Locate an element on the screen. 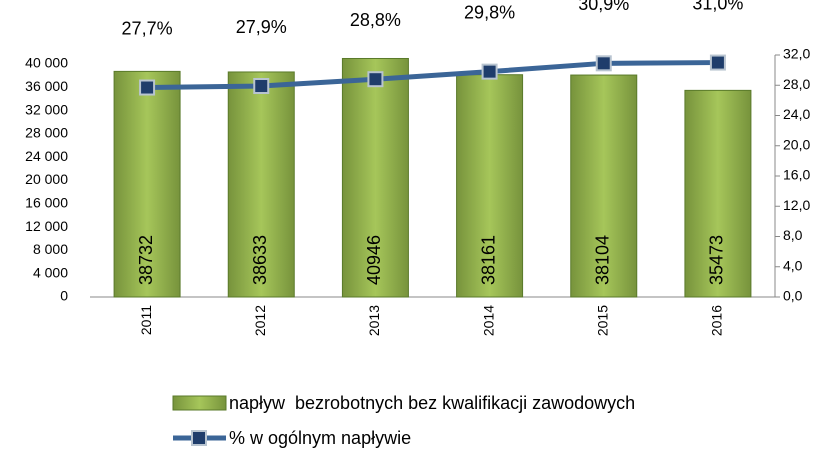  line-value-label: 28,8% is located at coordinates (375, 20).